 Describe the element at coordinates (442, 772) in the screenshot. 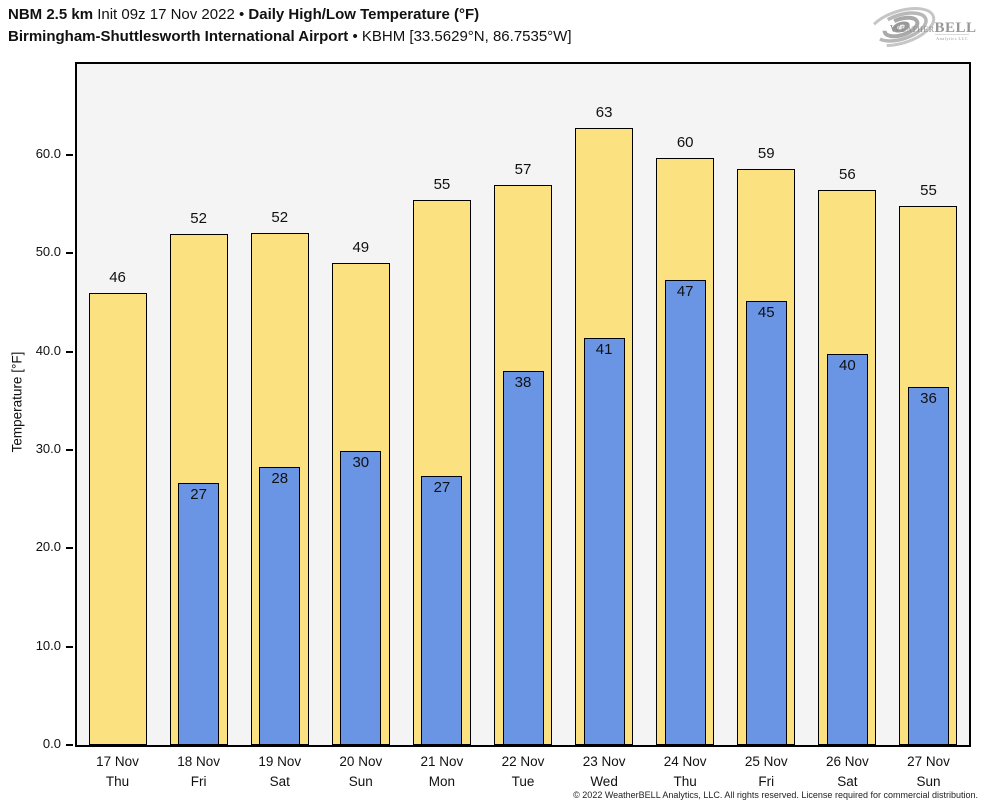

I see `x-tick-label: 21 Nov Mon` at that location.